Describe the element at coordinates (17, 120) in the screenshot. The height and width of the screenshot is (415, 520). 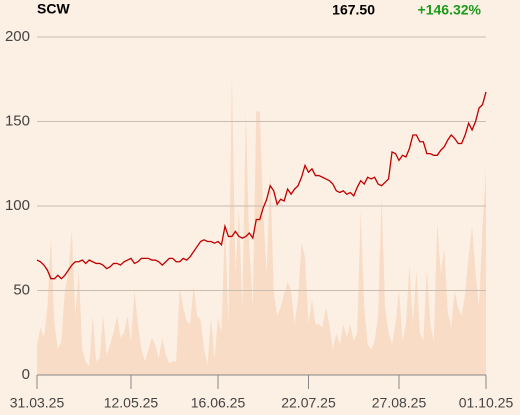
I see `y-tick-label: 150` at that location.